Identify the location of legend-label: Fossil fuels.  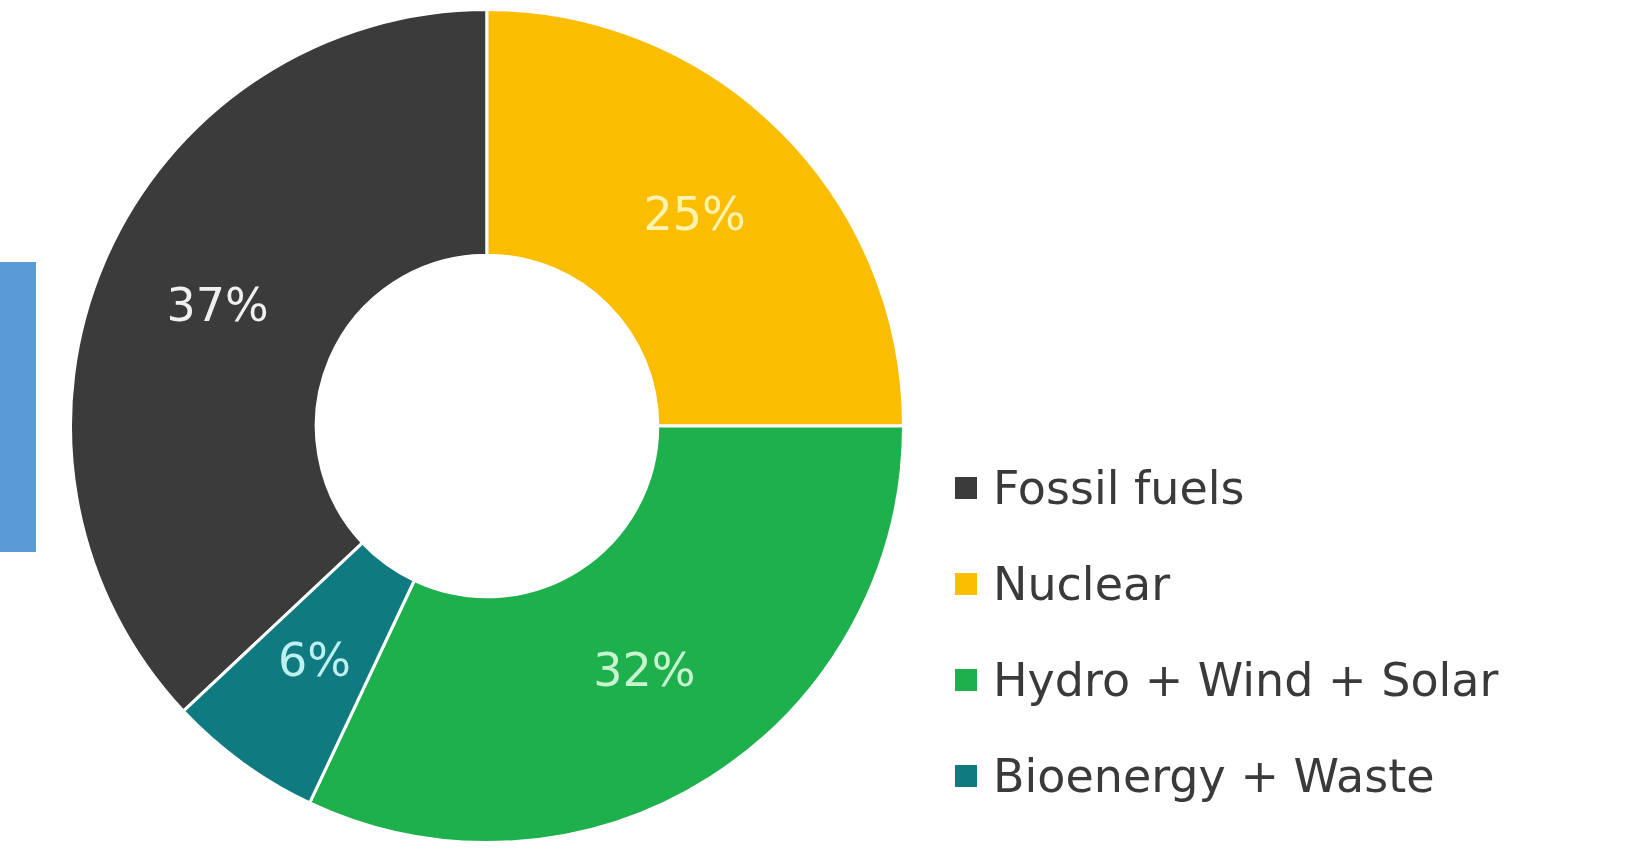
(1119, 488).